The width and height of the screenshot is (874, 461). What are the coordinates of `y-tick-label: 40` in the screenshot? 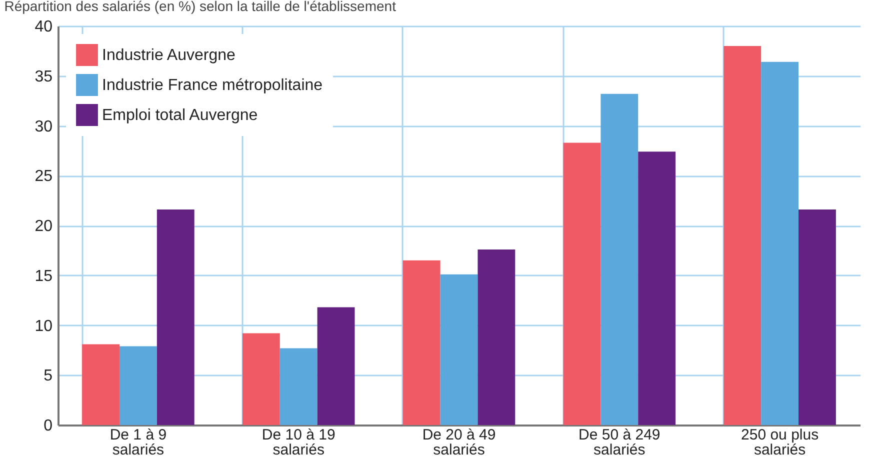 It's located at (43, 27).